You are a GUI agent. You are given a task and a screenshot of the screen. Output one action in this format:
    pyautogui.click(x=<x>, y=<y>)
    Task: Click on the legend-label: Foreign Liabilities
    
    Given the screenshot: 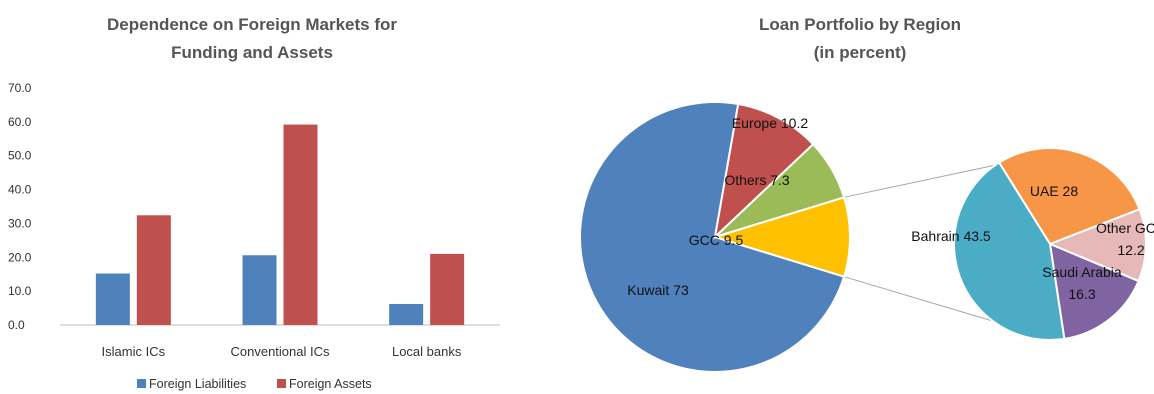 What is the action you would take?
    pyautogui.click(x=197, y=384)
    